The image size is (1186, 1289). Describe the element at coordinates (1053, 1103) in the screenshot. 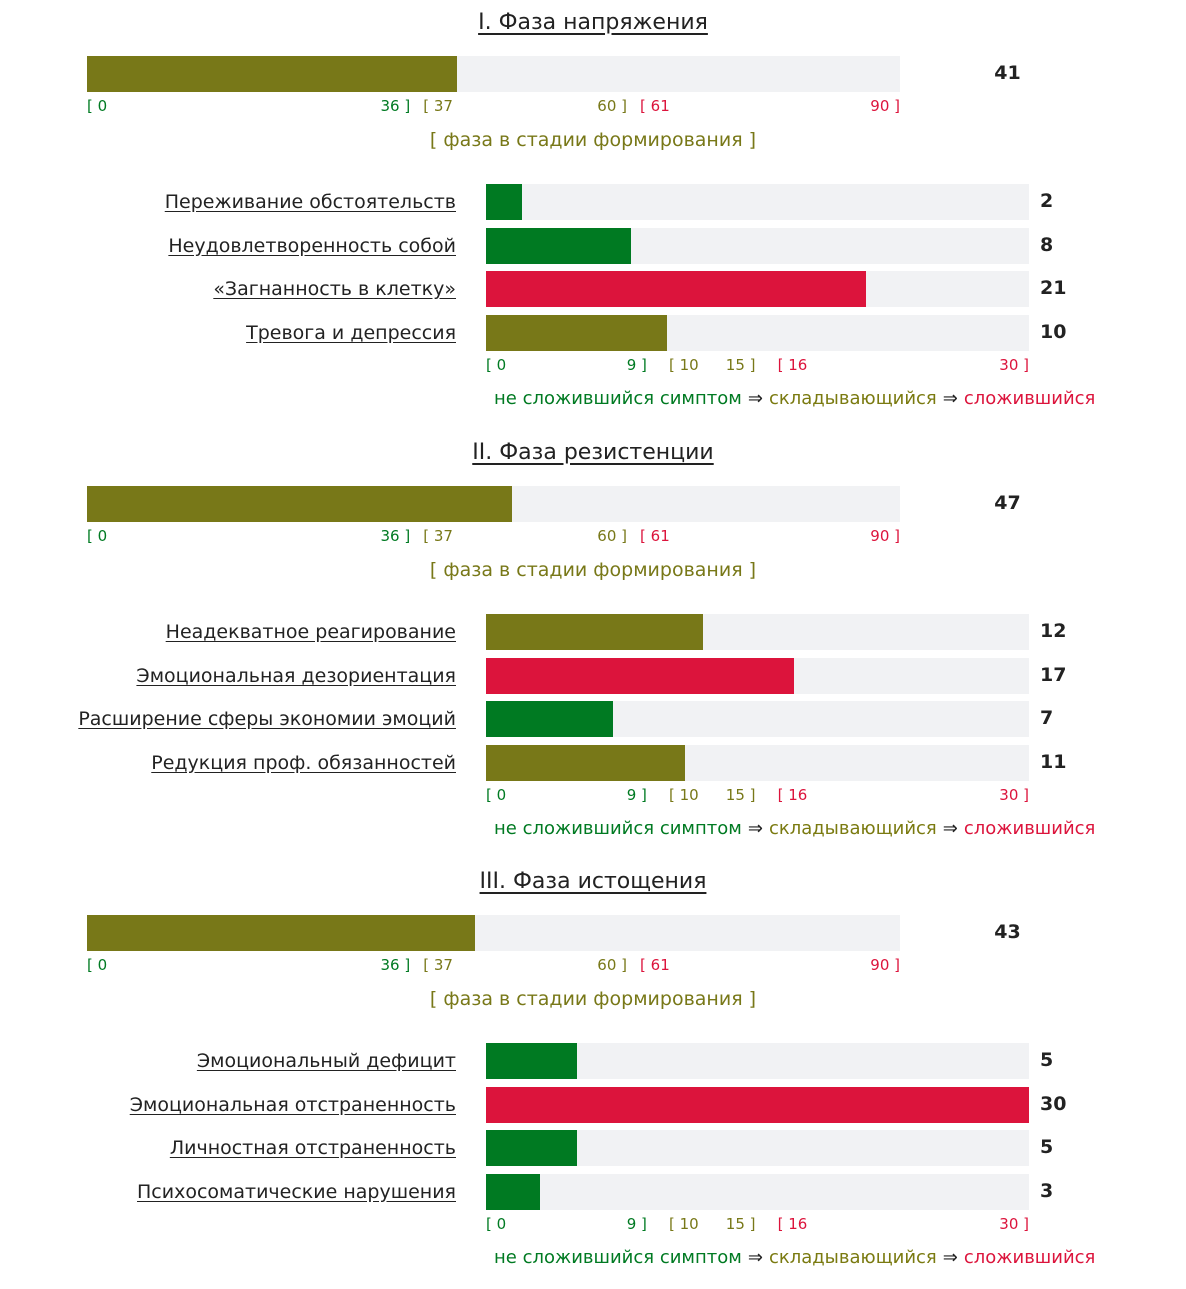

I see `symptom-score: 30` at that location.